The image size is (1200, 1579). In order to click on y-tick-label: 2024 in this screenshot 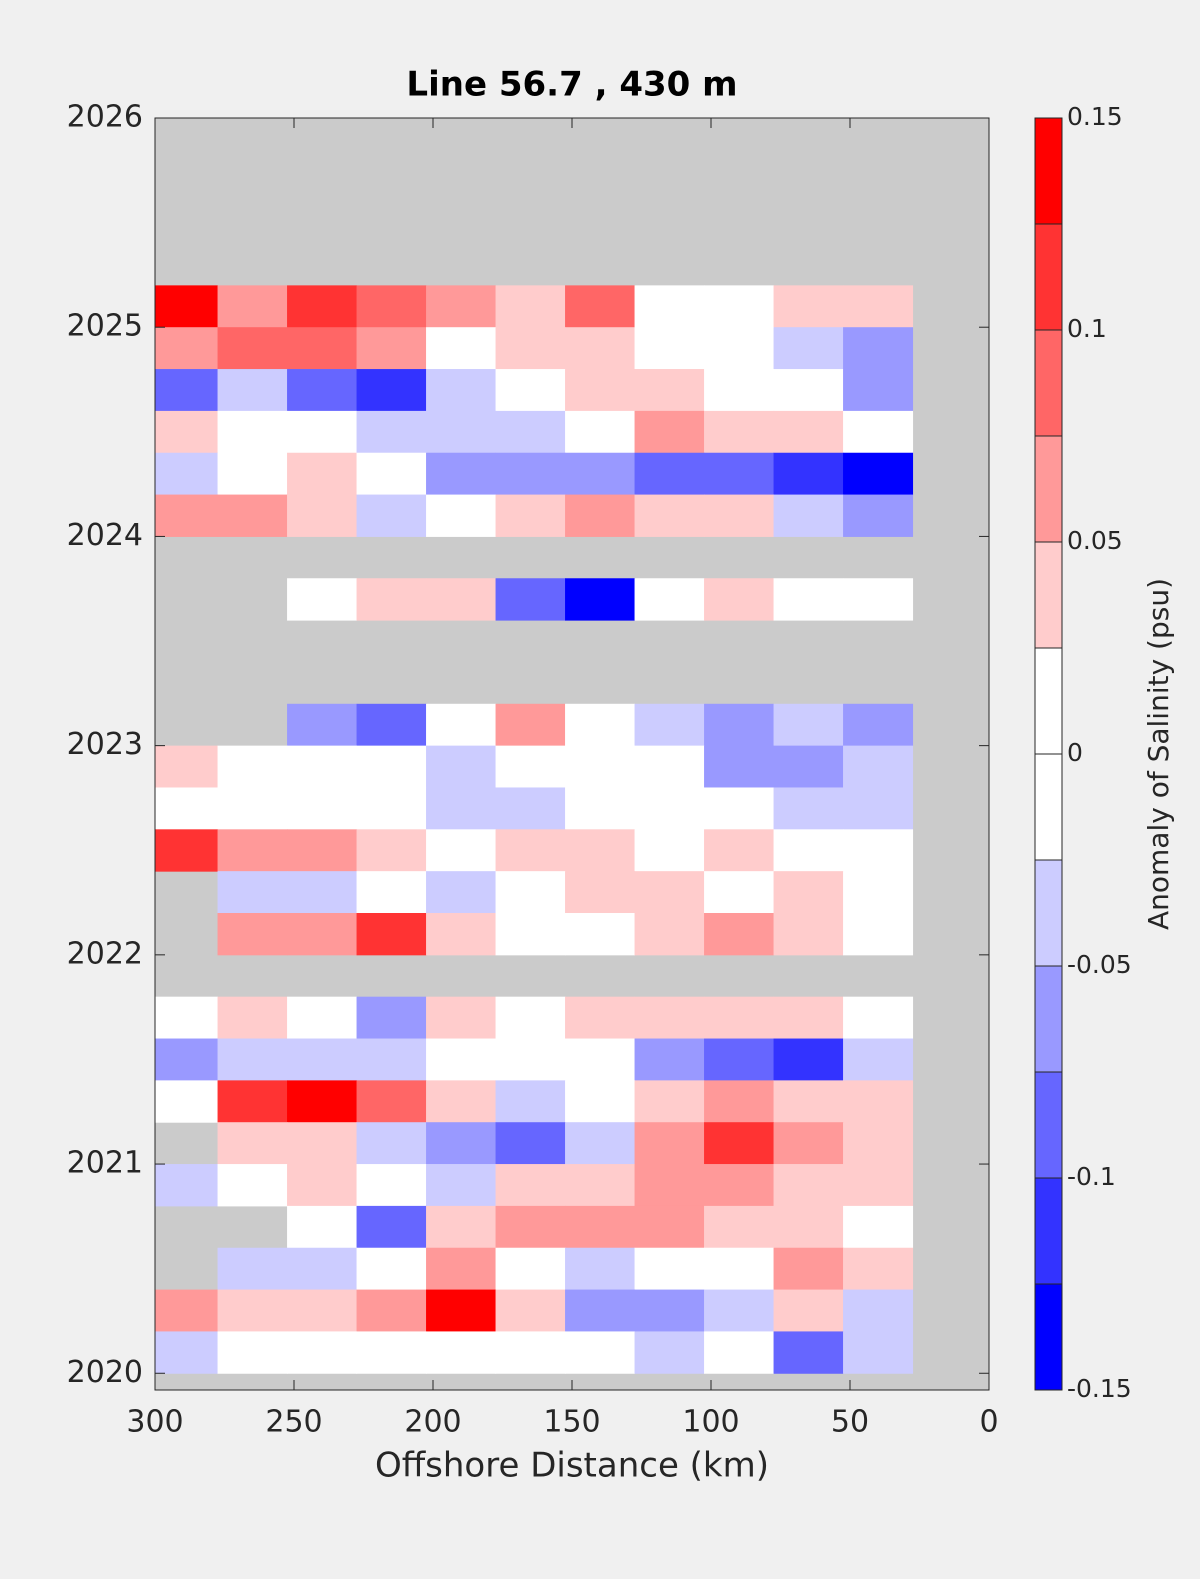, I will do `click(105, 535)`.